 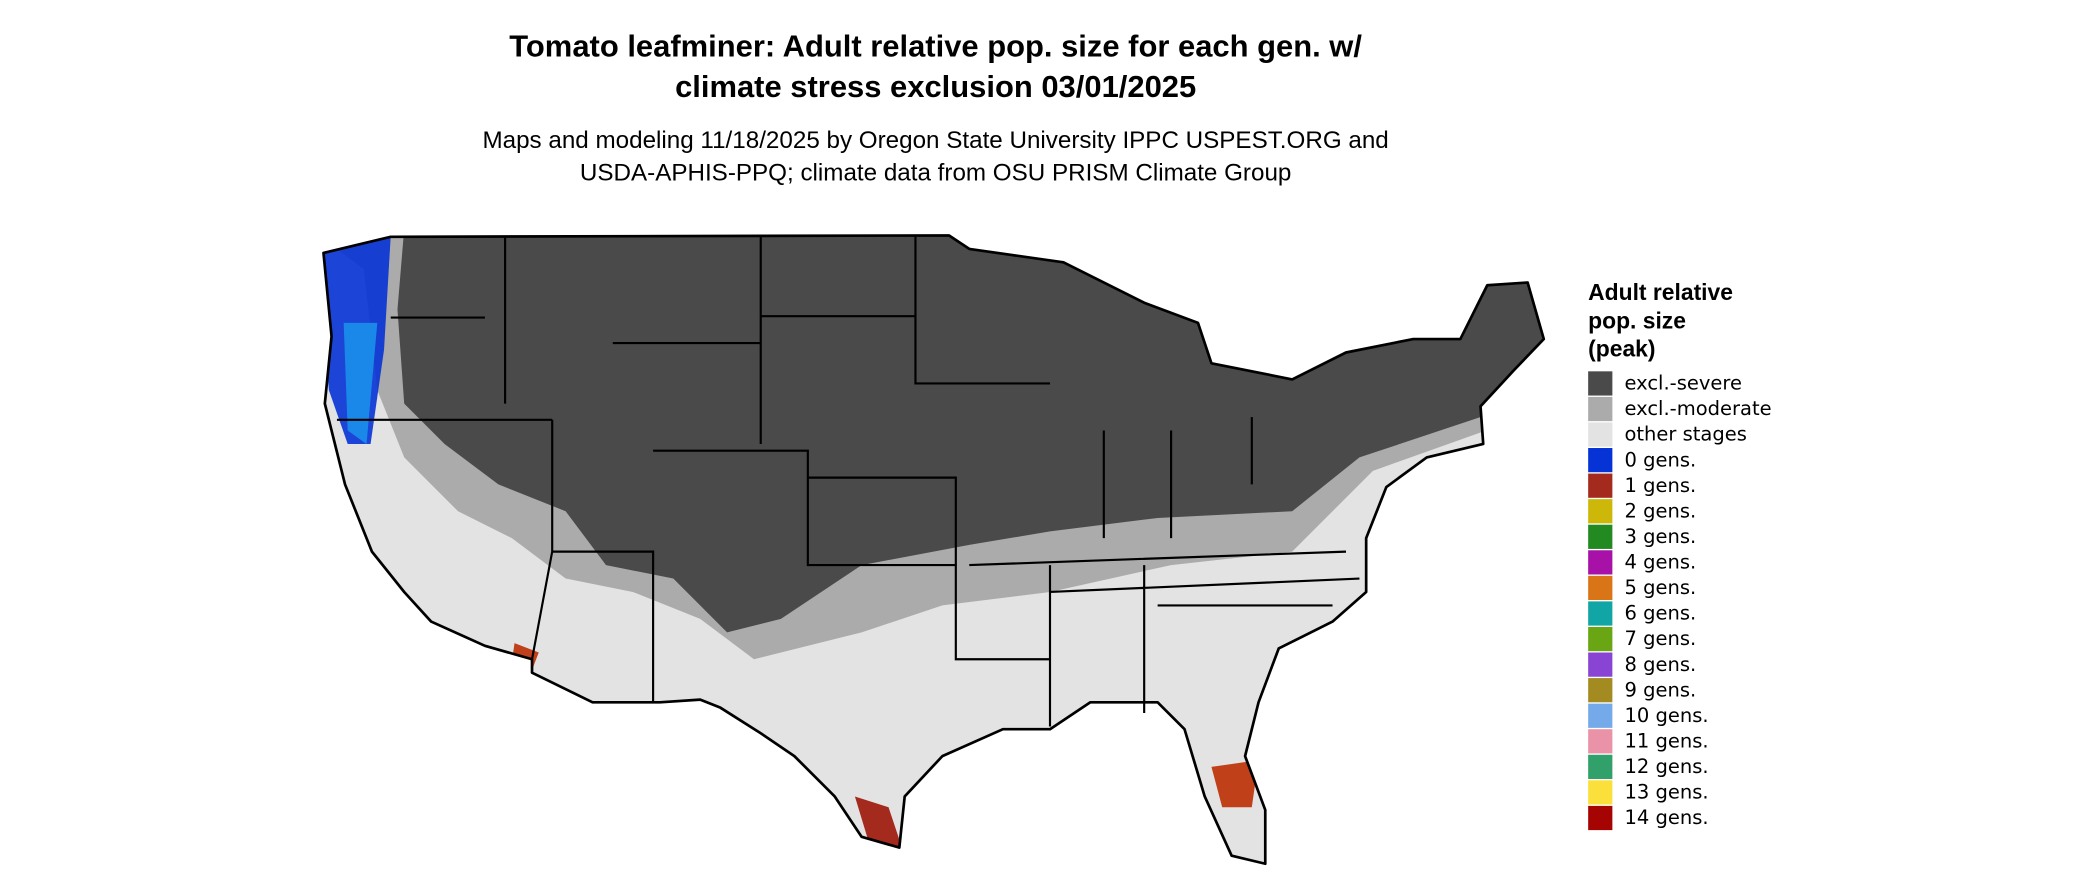 What do you see at coordinates (1666, 740) in the screenshot?
I see `legend-label: 11 gens.` at bounding box center [1666, 740].